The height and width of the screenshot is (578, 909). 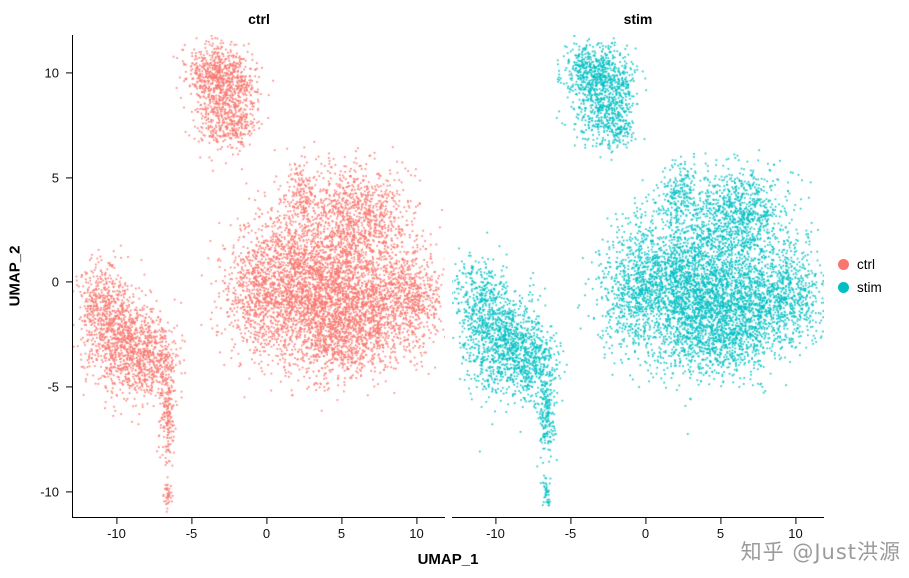 I want to click on legend-item-ctrl: ctrl, so click(x=860, y=264).